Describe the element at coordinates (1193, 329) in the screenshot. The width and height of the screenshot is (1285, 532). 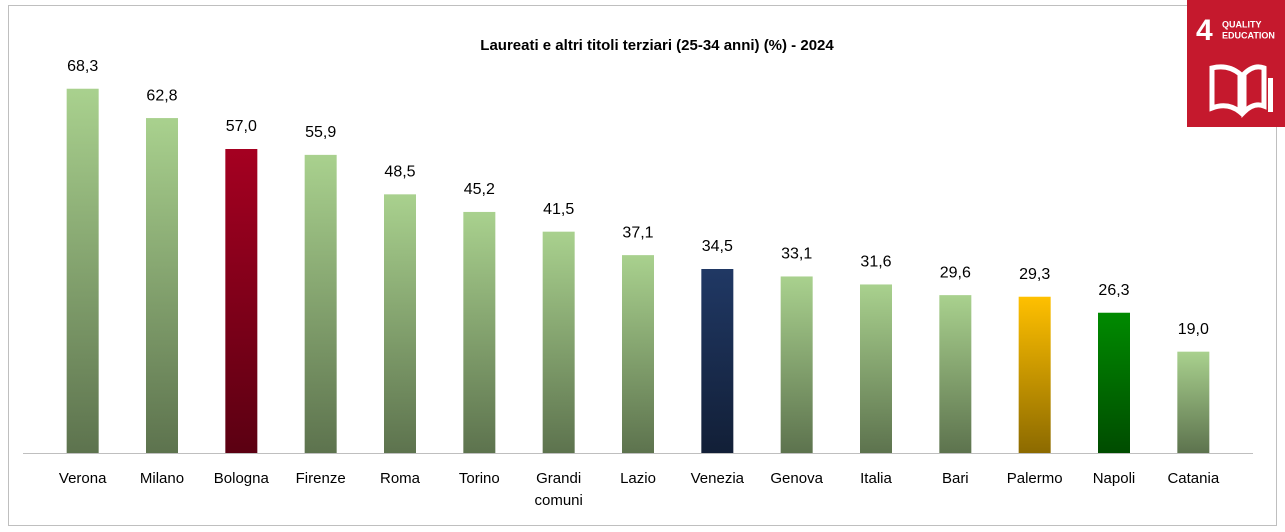
I see `data-label: 19,0` at that location.